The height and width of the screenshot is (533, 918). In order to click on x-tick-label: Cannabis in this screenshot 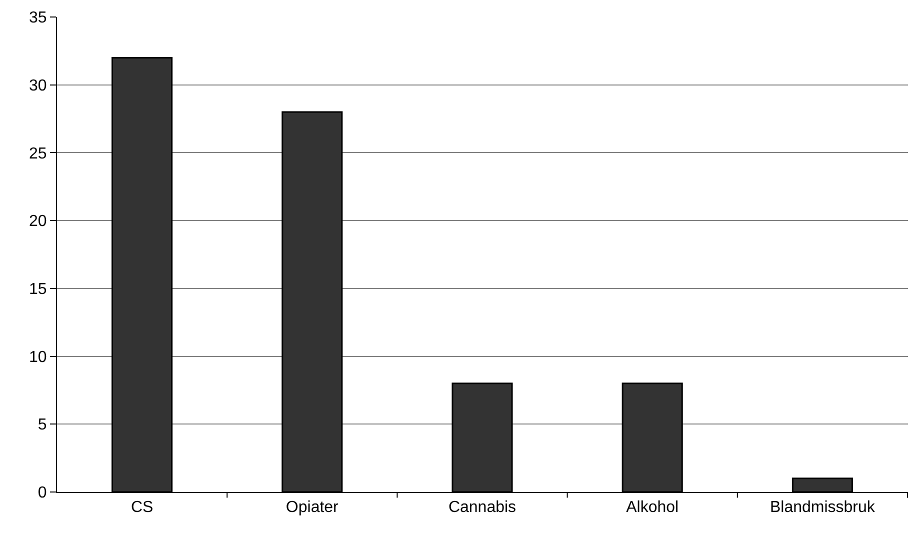, I will do `click(482, 507)`.